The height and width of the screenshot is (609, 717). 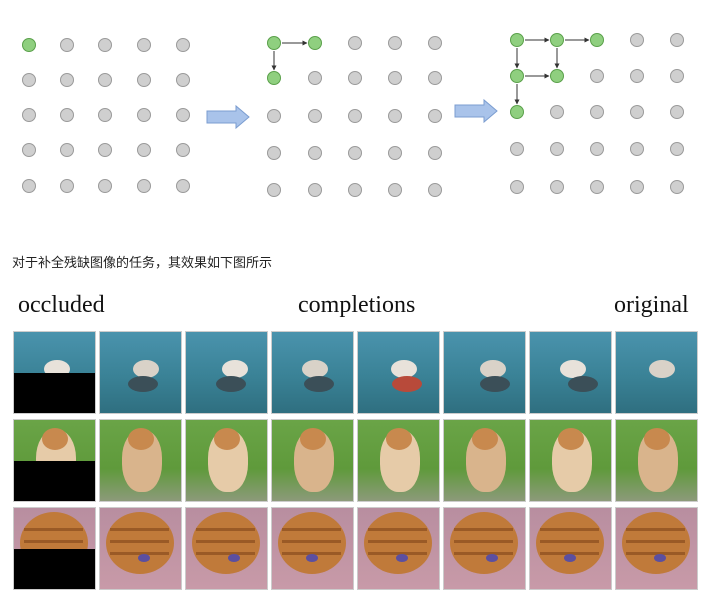 What do you see at coordinates (651, 305) in the screenshot?
I see `header-original: original` at bounding box center [651, 305].